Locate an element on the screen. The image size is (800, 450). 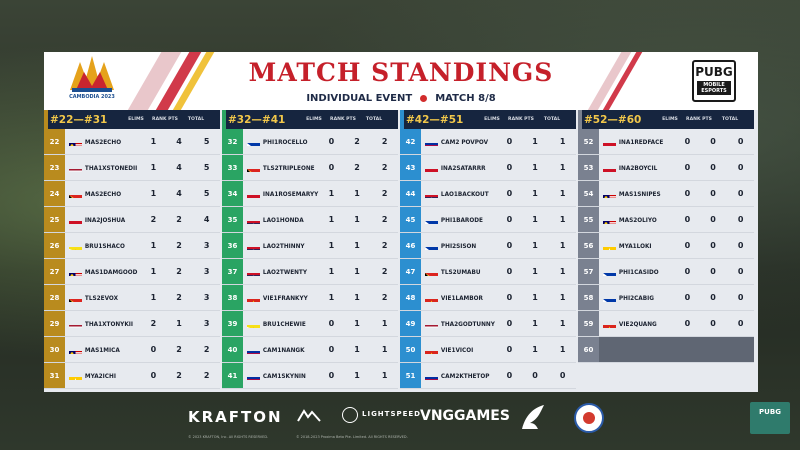
rank-number: 55 is located at coordinates (588, 219).